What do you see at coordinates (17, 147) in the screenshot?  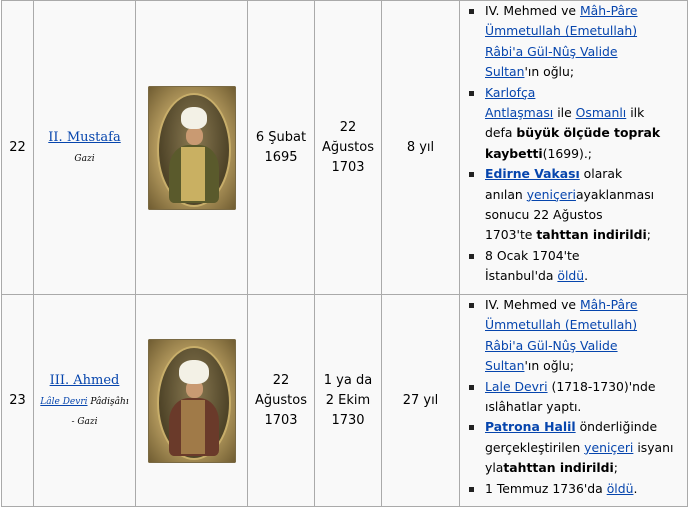 I see `row-number: 22` at bounding box center [17, 147].